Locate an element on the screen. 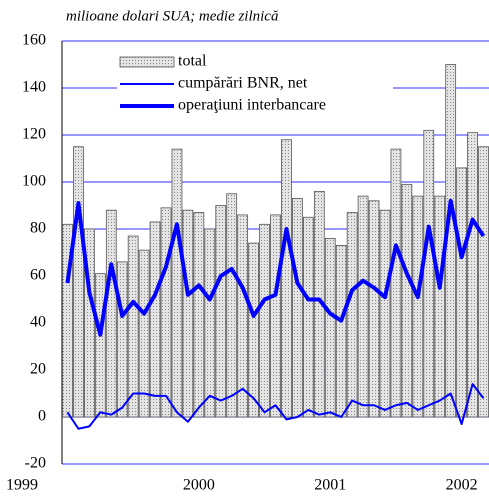  y-tick-label: -20 is located at coordinates (35, 463).